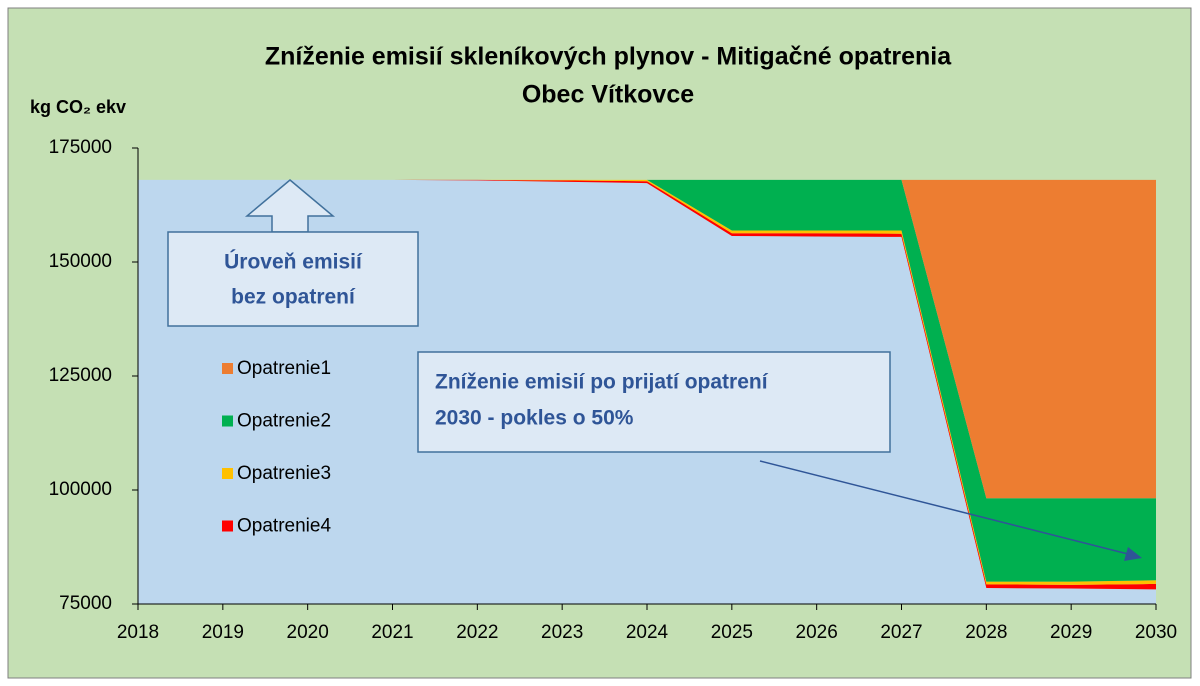 This screenshot has height=686, width=1200. I want to click on x-tick-label: 2026, so click(817, 632).